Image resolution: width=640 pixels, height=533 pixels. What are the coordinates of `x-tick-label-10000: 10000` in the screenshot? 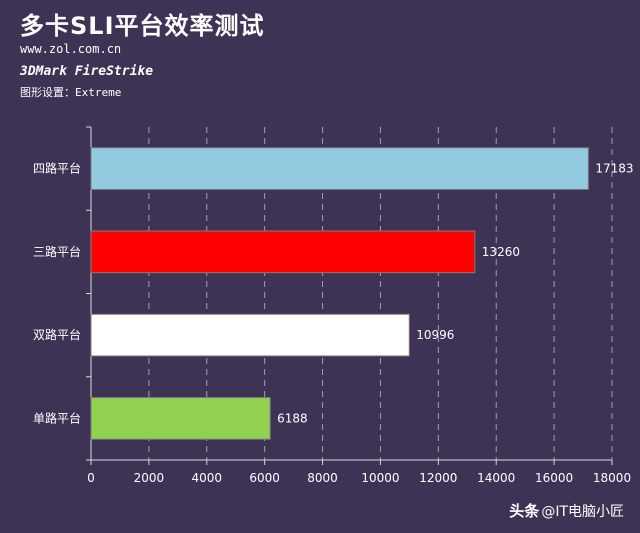 It's located at (380, 478).